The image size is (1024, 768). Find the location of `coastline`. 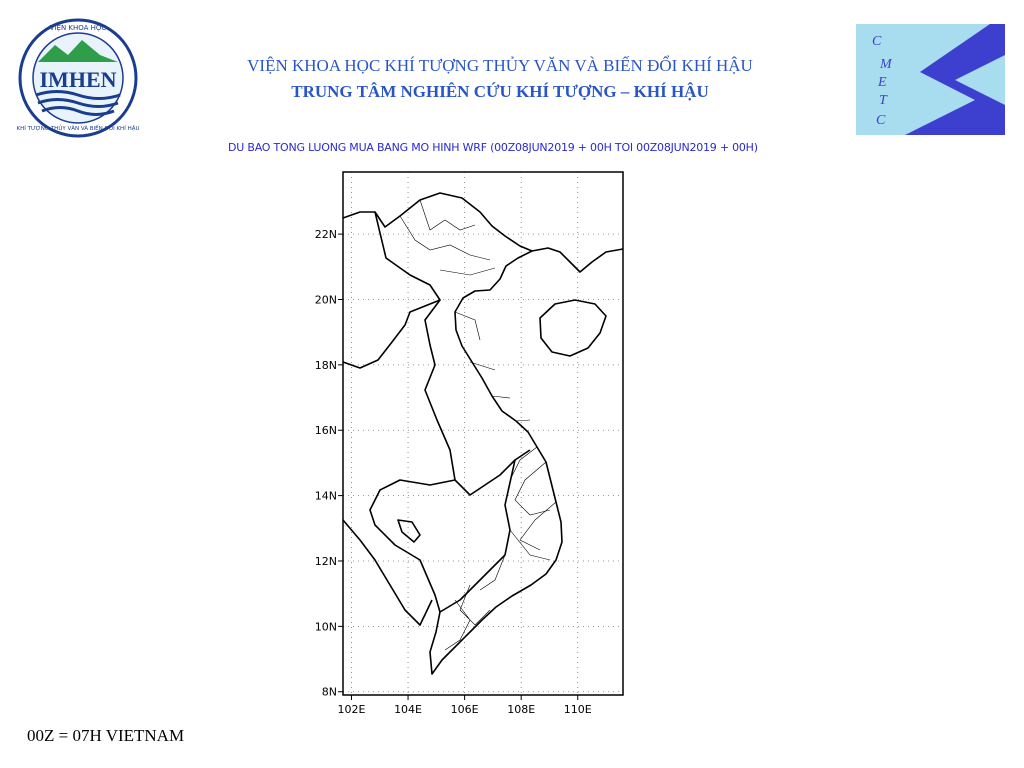

coastline is located at coordinates (452, 433).